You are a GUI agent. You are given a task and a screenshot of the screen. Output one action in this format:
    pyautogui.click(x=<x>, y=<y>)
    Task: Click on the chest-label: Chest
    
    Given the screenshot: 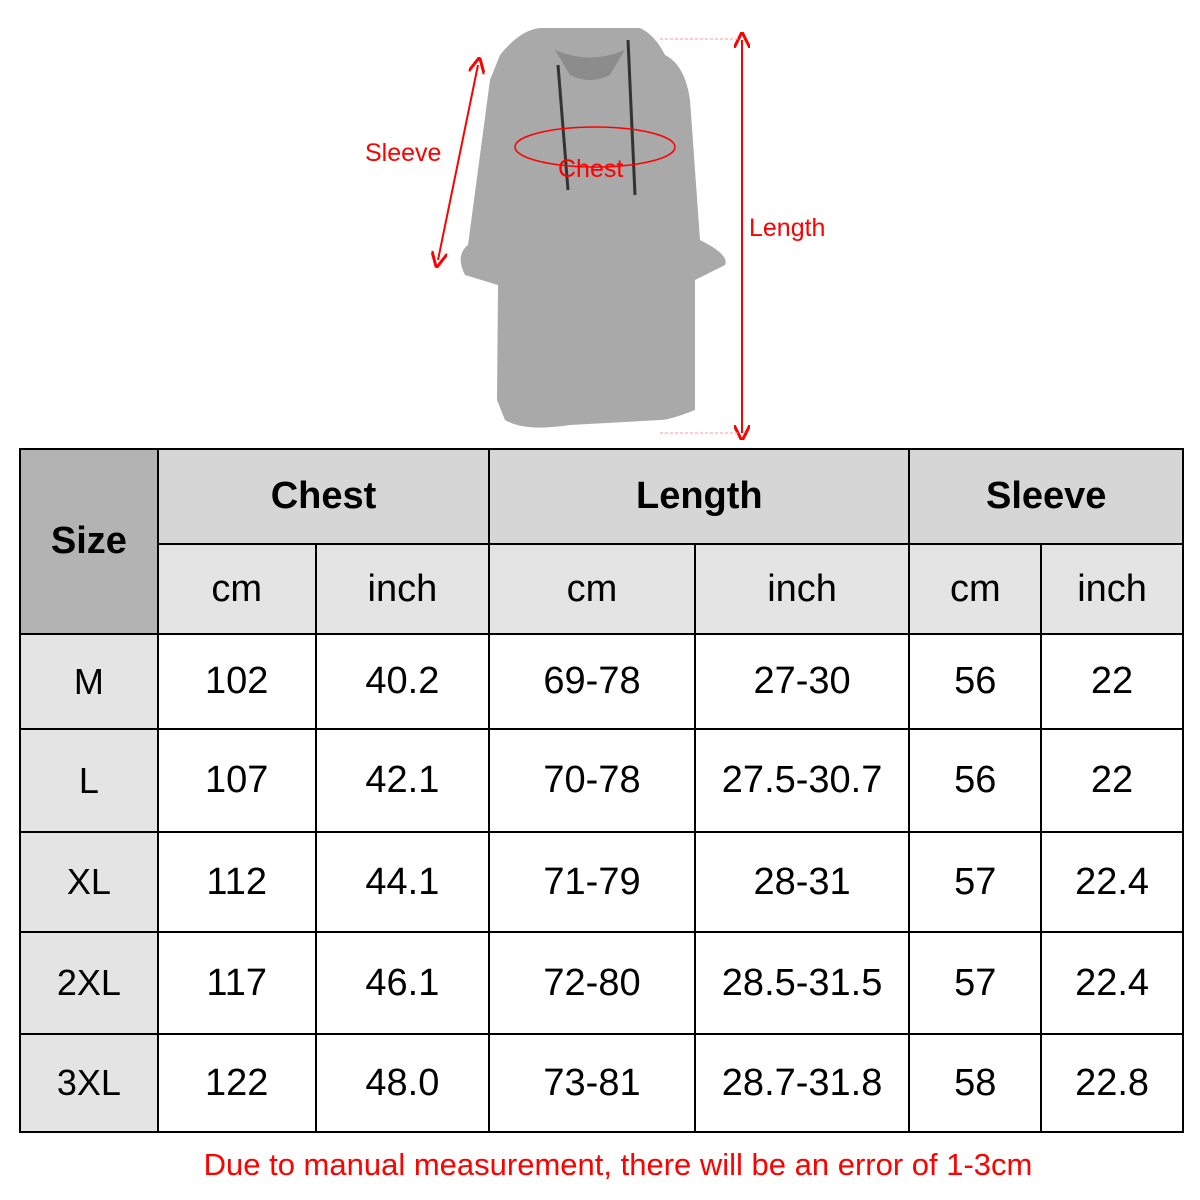 What is the action you would take?
    pyautogui.click(x=591, y=169)
    